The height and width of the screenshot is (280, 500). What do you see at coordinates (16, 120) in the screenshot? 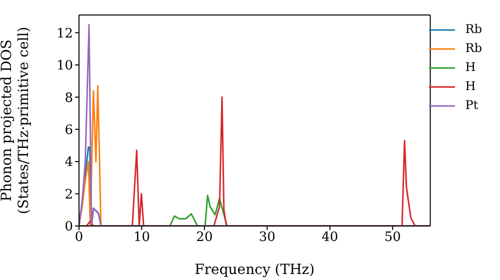
I see `y-axis-title: Phonon projected DOS (States/THz·primitive cell)` at bounding box center [16, 120].